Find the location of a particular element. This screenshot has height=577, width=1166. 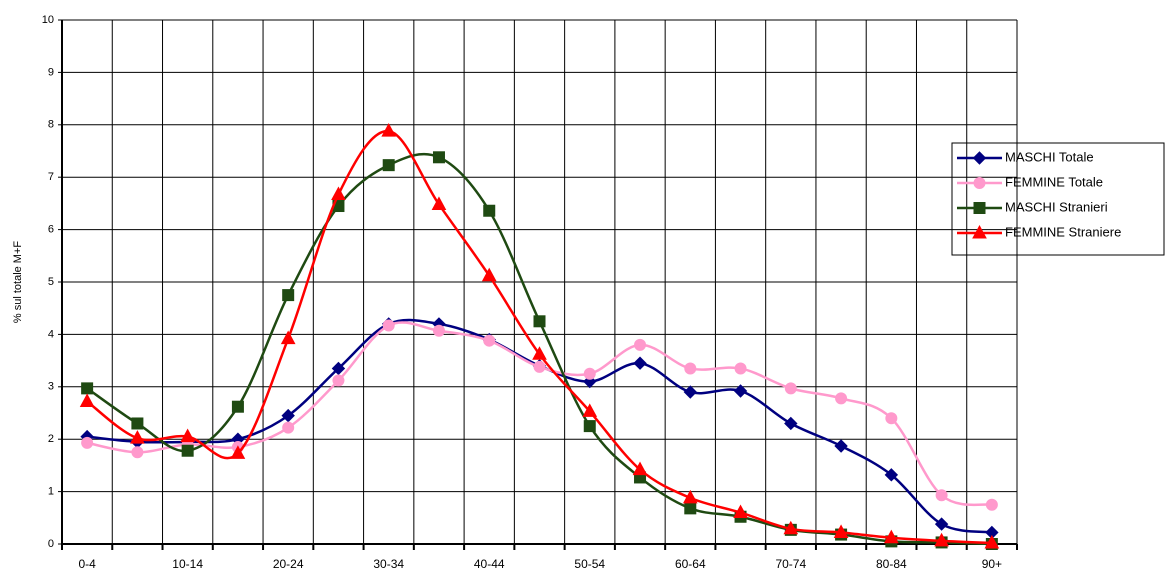

x-tick-label: 10-14 is located at coordinates (187, 564).